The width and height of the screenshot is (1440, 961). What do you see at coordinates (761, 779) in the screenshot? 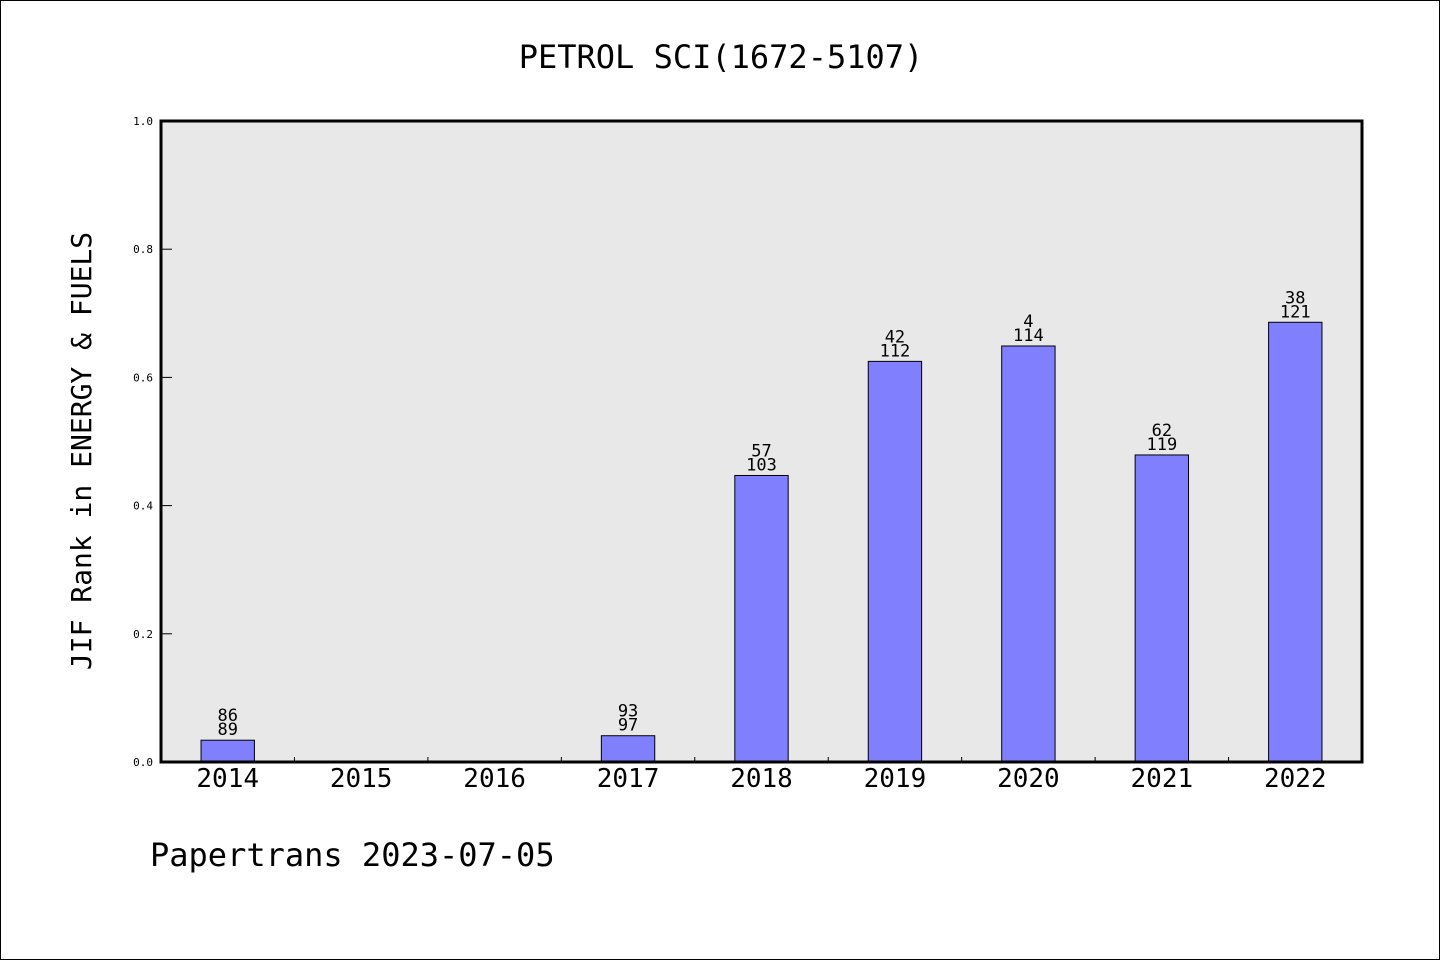
I see `x-tick-label: 2018` at bounding box center [761, 779].